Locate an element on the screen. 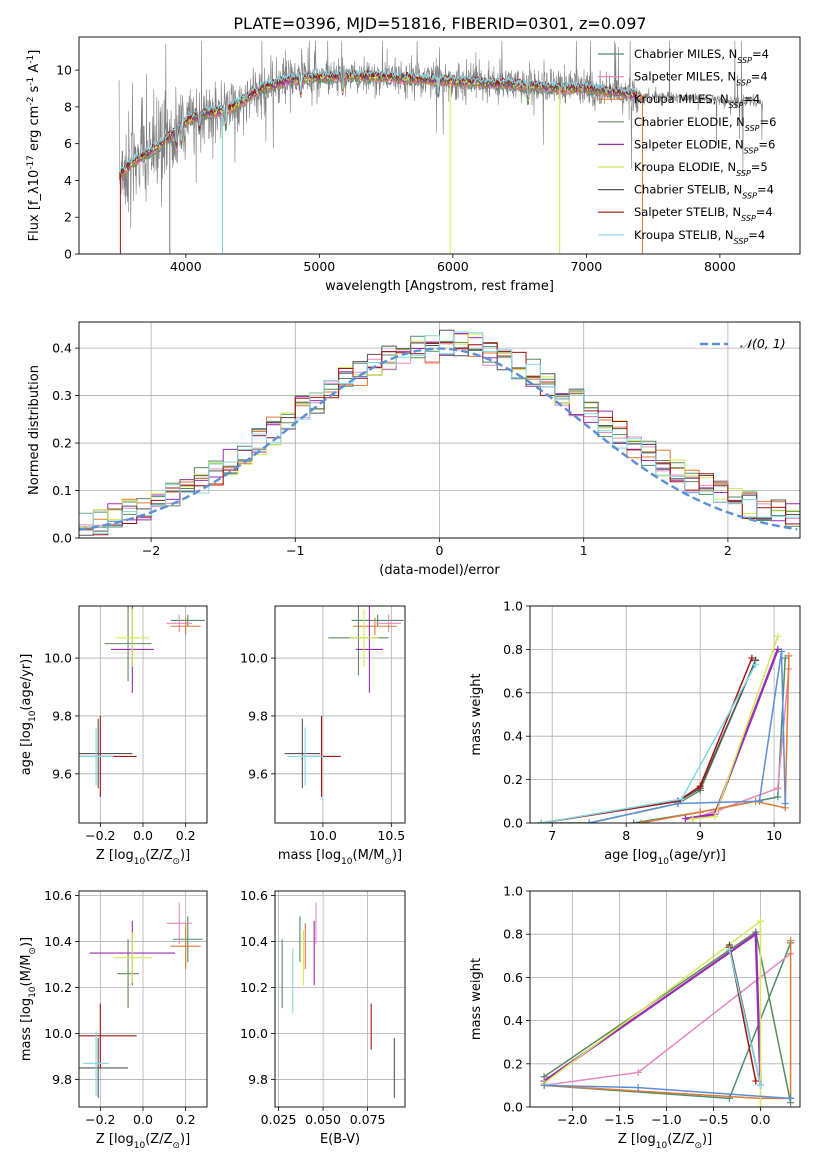 The height and width of the screenshot is (1170, 819). x-tick-label: 7000 is located at coordinates (586, 266).